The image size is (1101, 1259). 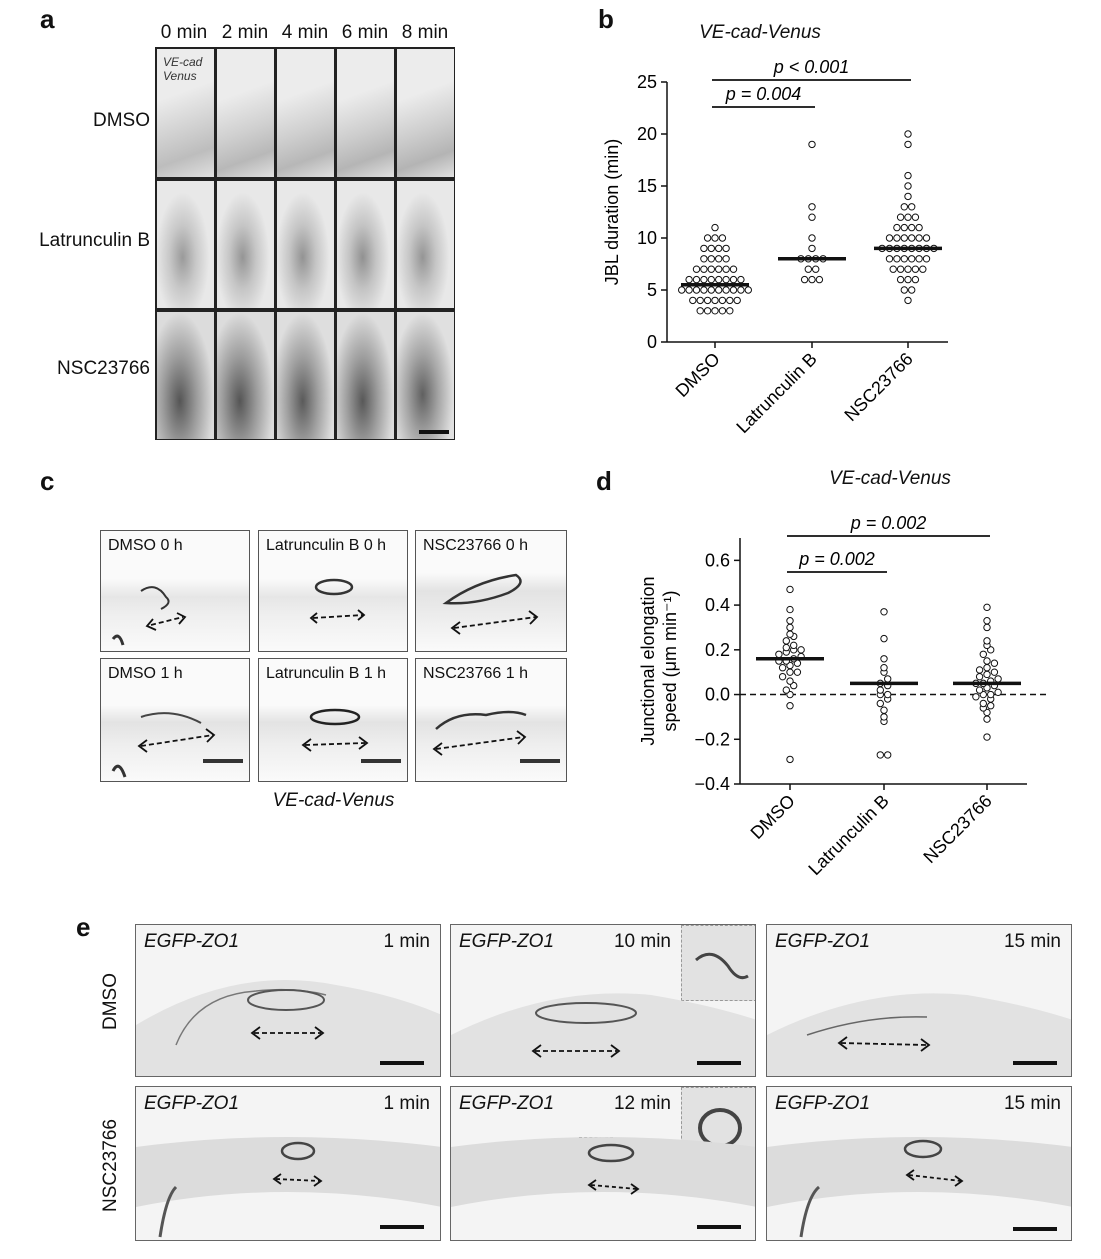 I want to click on arrow-c-latb-0h, so click(x=337, y=601).